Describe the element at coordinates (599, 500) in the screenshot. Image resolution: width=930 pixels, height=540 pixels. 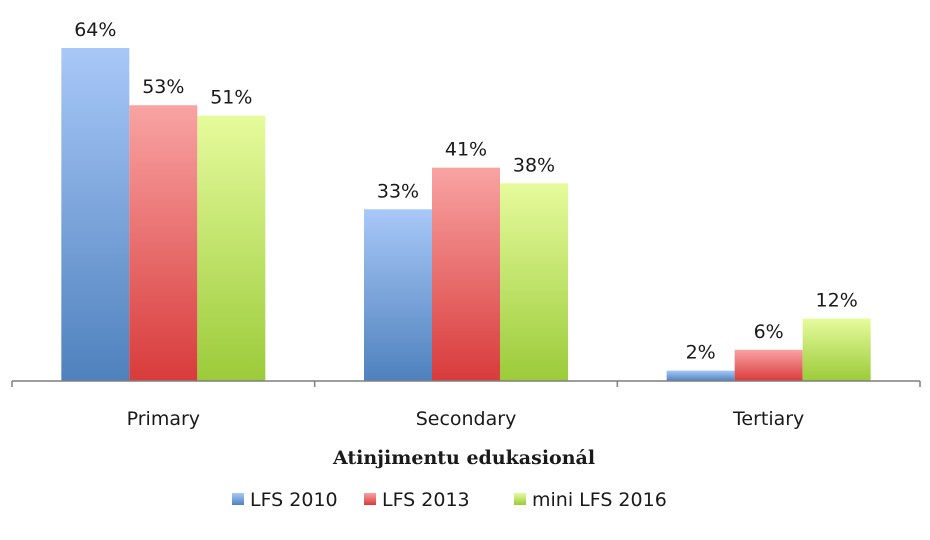
I see `legend-label-mini-lfs-2016: mini LFS 2016` at that location.